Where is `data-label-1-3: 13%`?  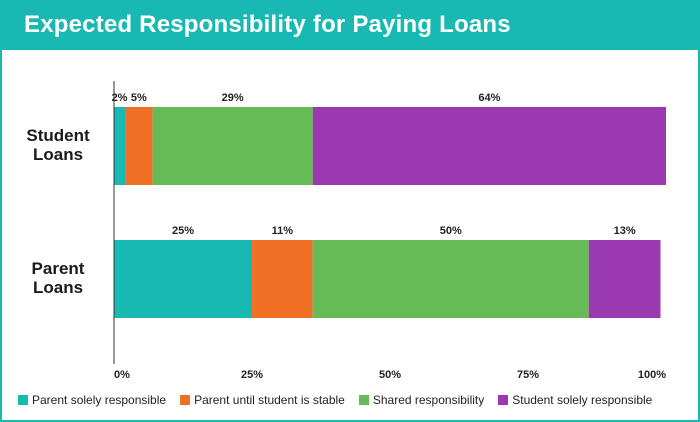
data-label-1-3: 13% is located at coordinates (625, 231).